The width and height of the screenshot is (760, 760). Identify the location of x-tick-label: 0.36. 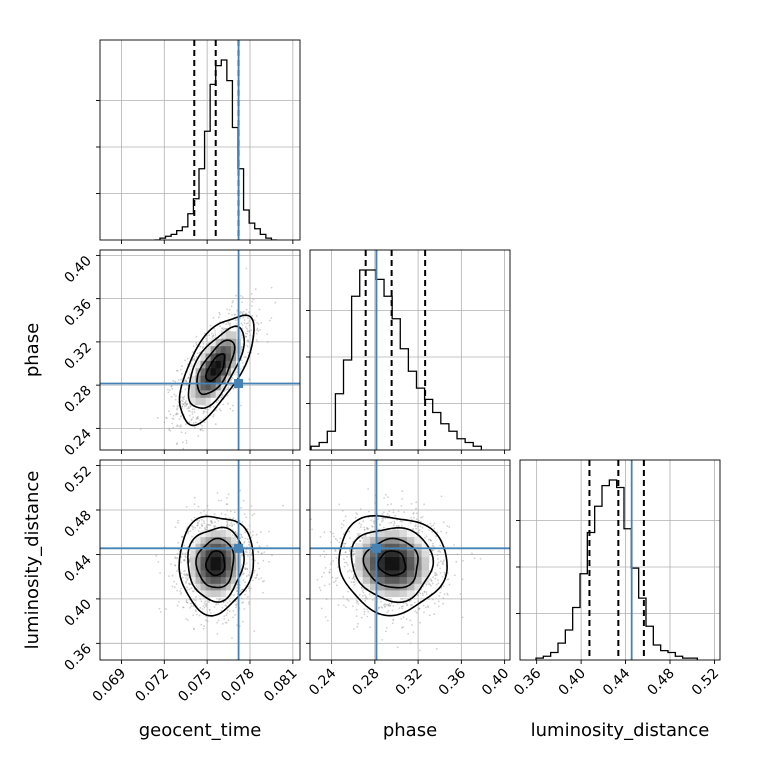
(452, 681).